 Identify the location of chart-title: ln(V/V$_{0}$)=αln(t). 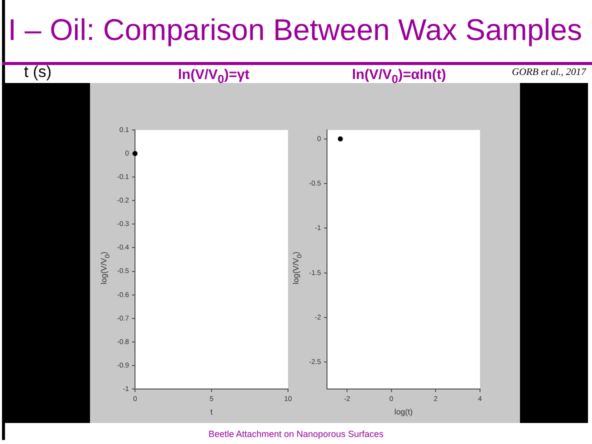
(399, 76).